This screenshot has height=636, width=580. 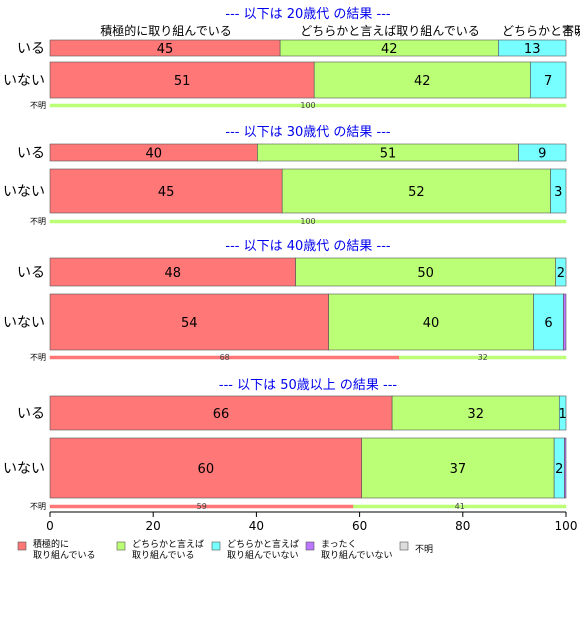 I want to click on segment-value-label: 50, so click(x=425, y=273).